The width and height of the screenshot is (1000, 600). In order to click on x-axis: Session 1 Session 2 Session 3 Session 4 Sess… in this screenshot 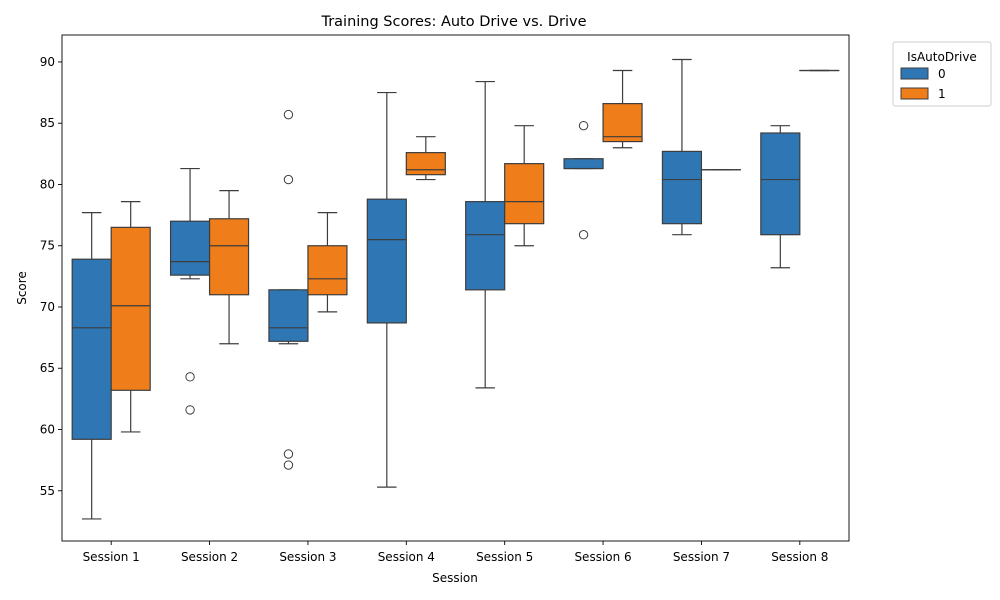, I will do `click(455, 552)`.